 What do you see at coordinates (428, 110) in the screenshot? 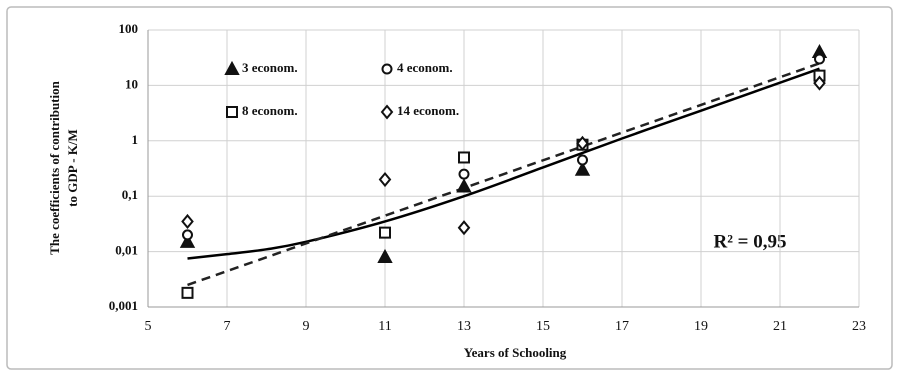
I see `legend-label: 14 econom.` at bounding box center [428, 110].